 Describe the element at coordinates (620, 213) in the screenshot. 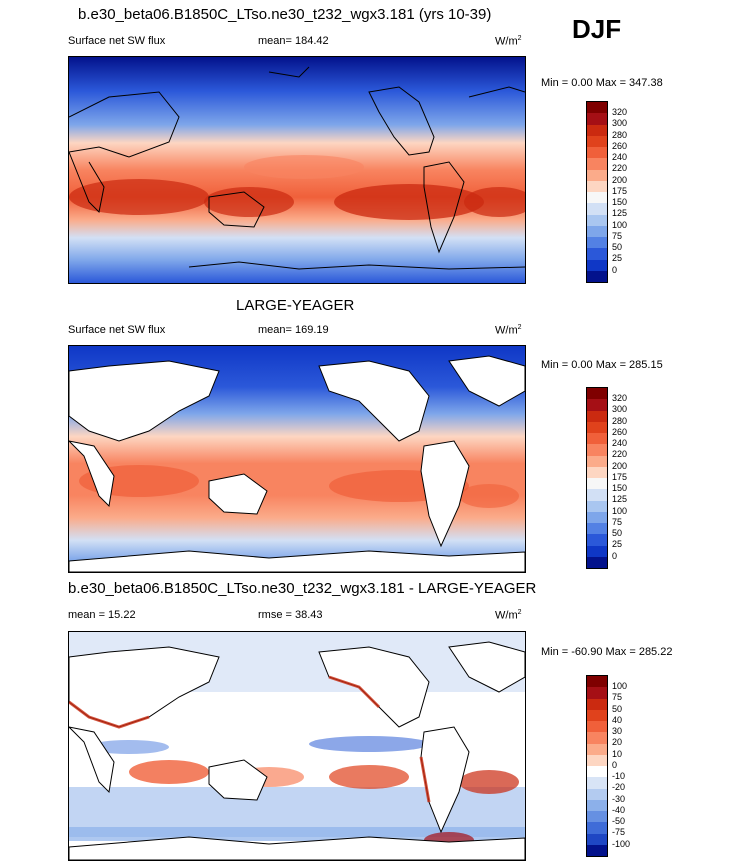

I see `panel1-cb-label: 125` at that location.